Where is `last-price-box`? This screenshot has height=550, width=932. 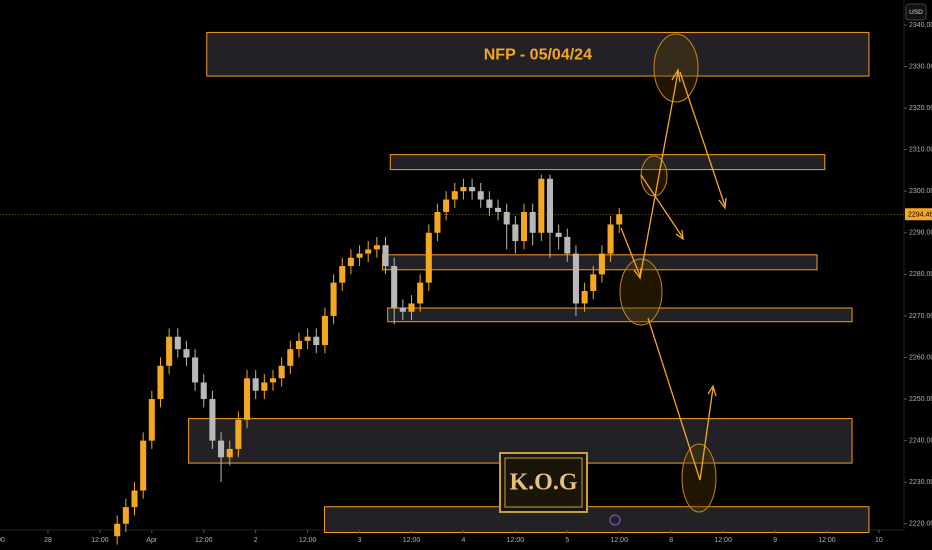
last-price-box is located at coordinates (918, 214).